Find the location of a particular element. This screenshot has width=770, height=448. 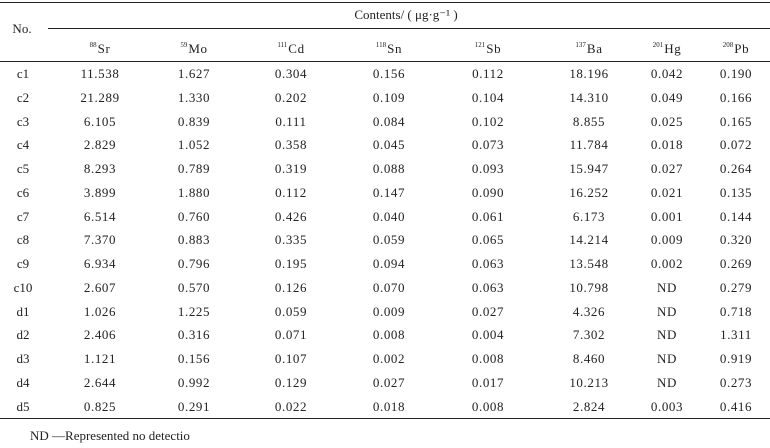

value-cell-sn: 0.008 is located at coordinates (389, 335).